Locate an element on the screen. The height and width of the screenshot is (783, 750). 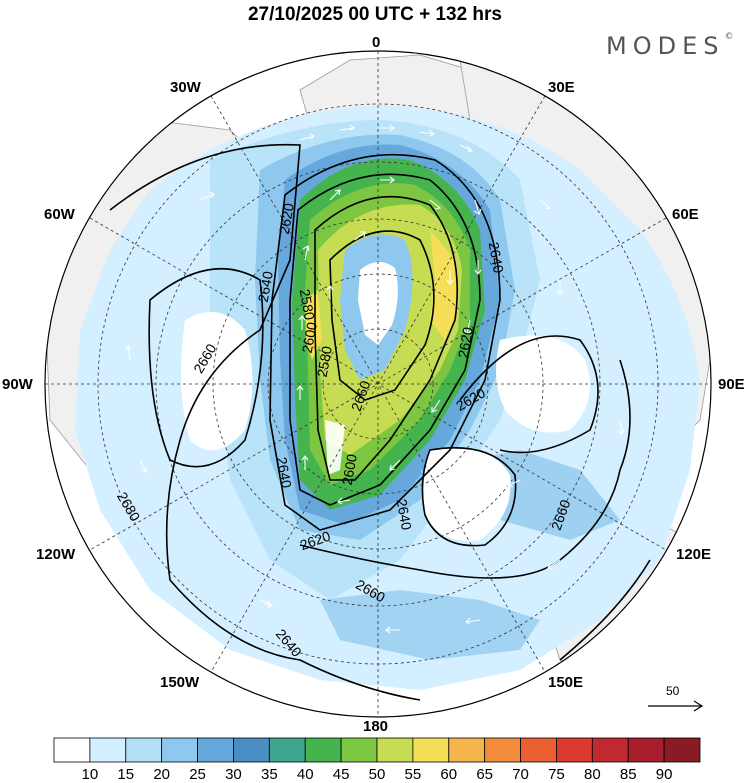
lon-label-30e: 30E is located at coordinates (561, 87).